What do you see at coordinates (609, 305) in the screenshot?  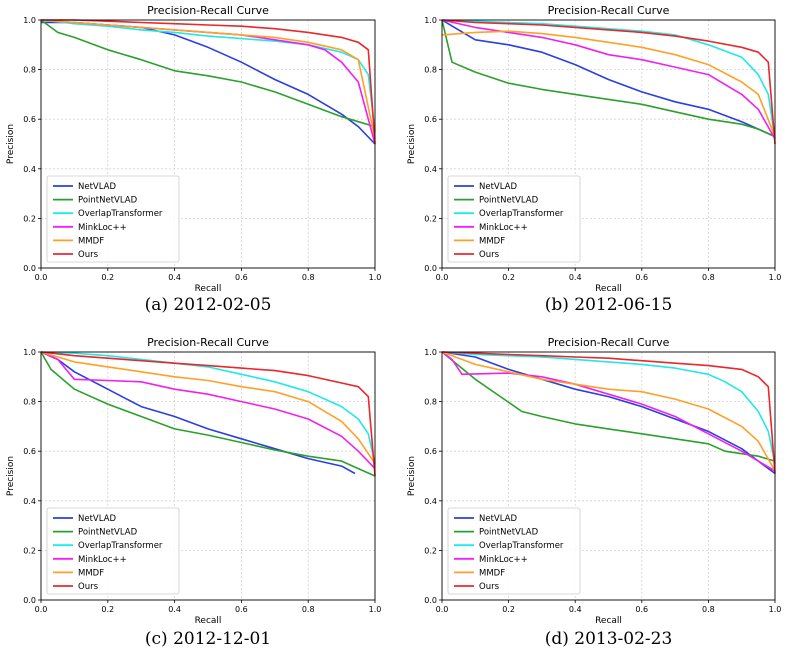 I see `figure-caption: (b) 2012-06-15` at bounding box center [609, 305].